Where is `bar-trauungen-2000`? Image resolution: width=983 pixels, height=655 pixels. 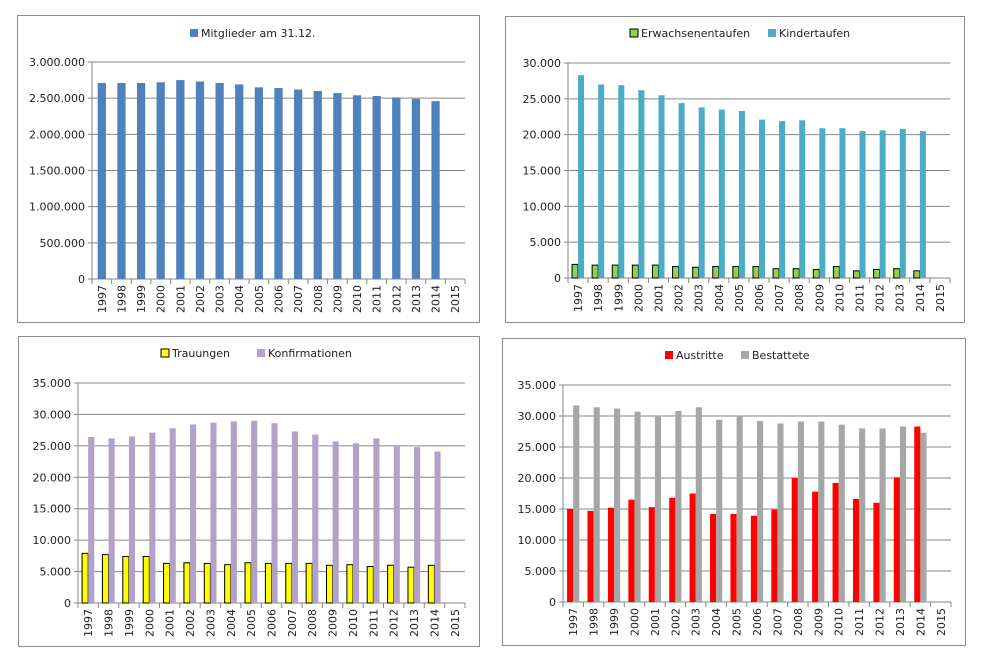 bar-trauungen-2000 is located at coordinates (146, 579).